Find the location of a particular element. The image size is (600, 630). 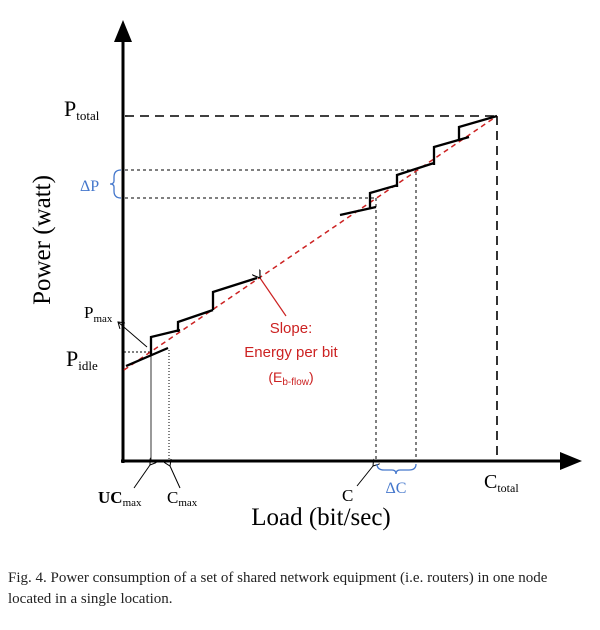

slope-pointer is located at coordinates (273, 297).